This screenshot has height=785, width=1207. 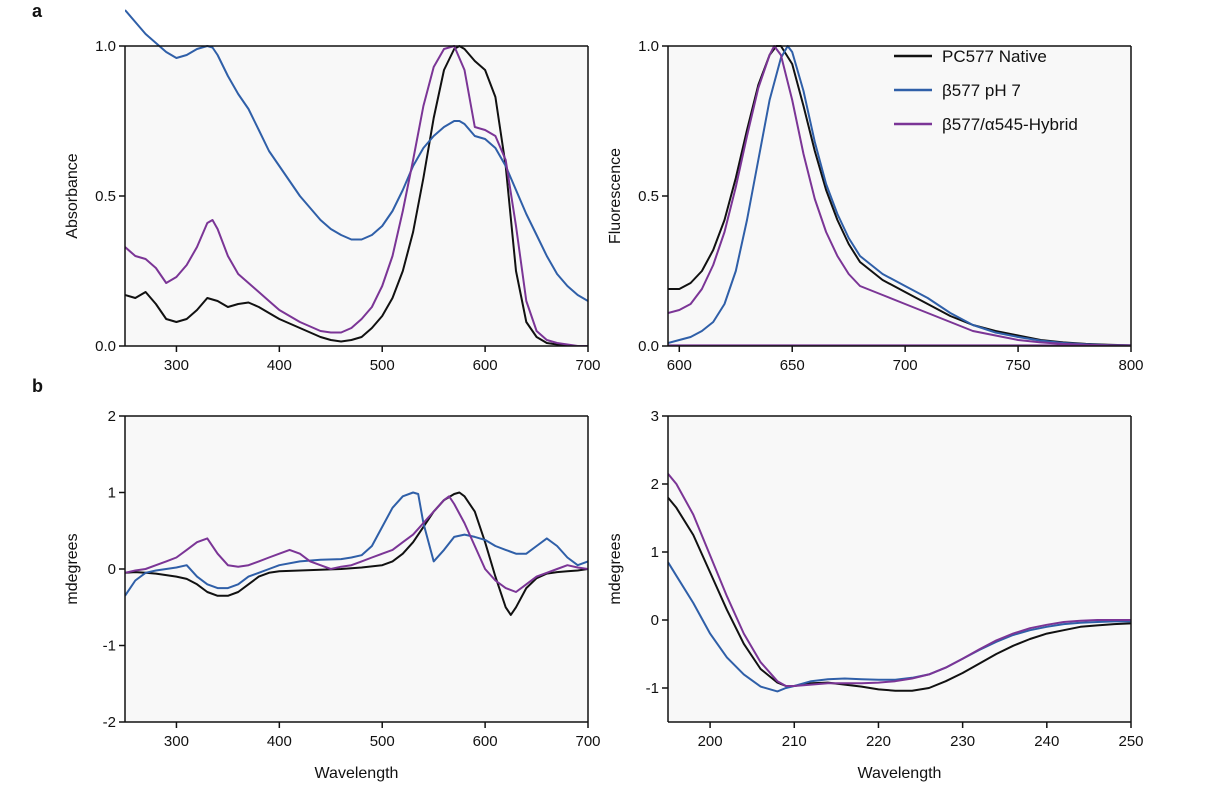 I want to click on panel-label-a: a, so click(x=37, y=11).